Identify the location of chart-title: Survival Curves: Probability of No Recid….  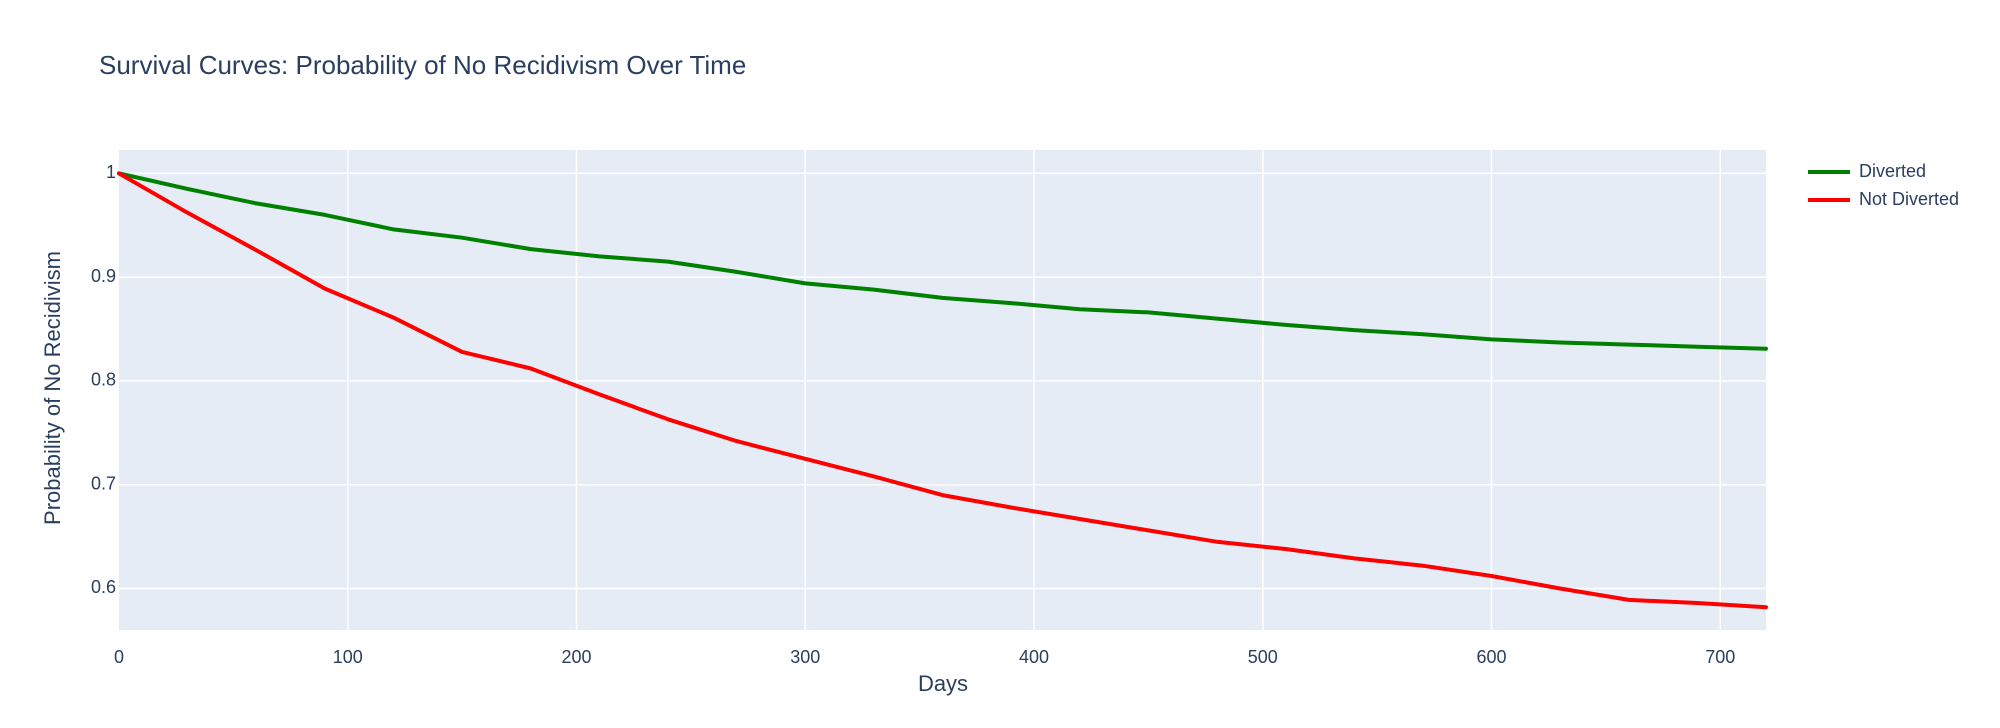
(422, 65).